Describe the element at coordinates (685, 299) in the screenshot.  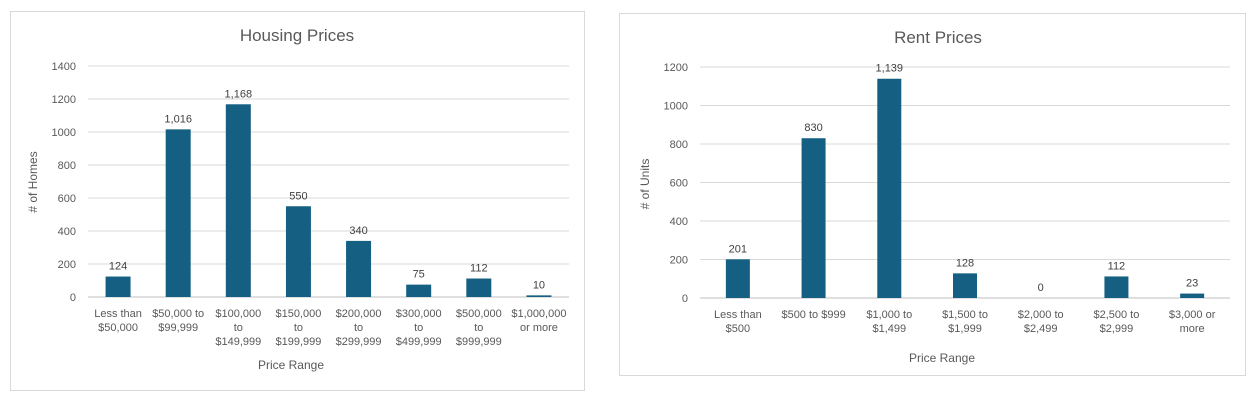
I see `rent-y-tick-label: 0` at that location.